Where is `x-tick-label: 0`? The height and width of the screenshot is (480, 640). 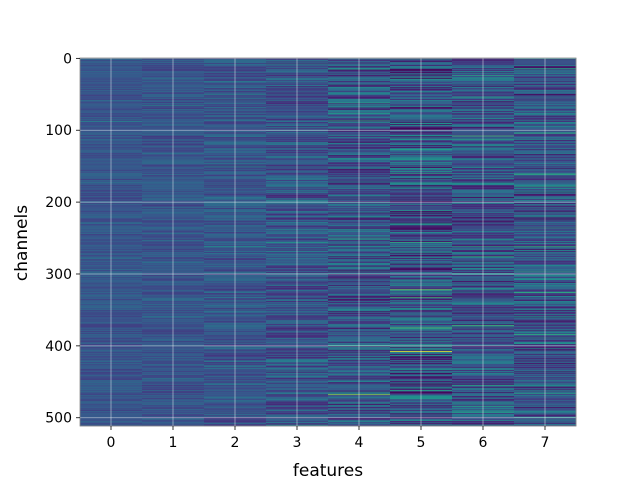 x-tick-label: 0 is located at coordinates (111, 443).